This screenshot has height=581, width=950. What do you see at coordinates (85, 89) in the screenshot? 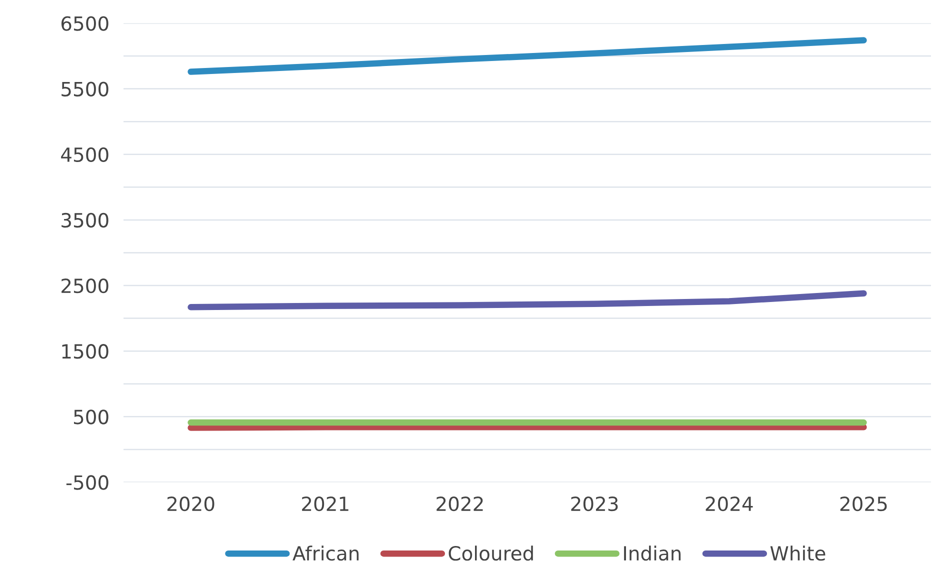
I see `y-tick-label: 5500` at bounding box center [85, 89].